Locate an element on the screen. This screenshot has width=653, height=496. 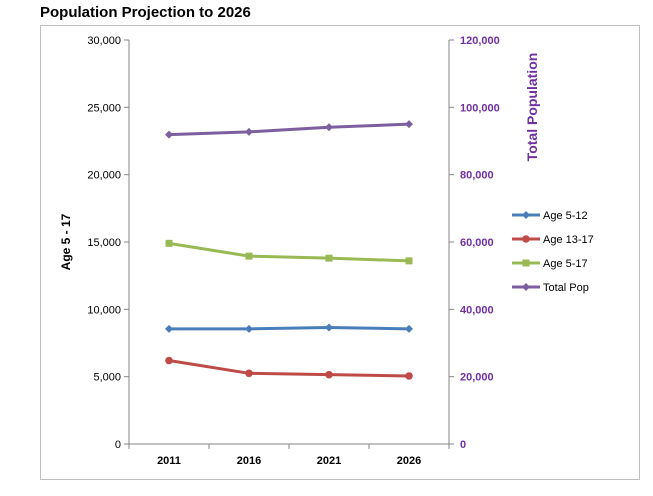
y-right-tick-label: 60,000 is located at coordinates (477, 243).